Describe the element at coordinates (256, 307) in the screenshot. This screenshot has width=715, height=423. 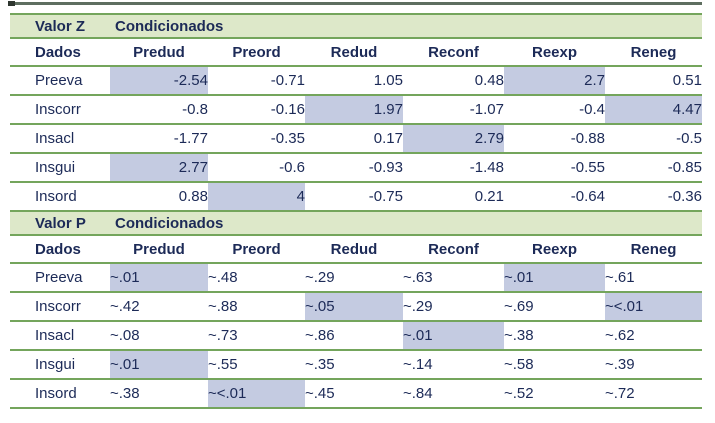
I see `value-cell: ~.88` at that location.